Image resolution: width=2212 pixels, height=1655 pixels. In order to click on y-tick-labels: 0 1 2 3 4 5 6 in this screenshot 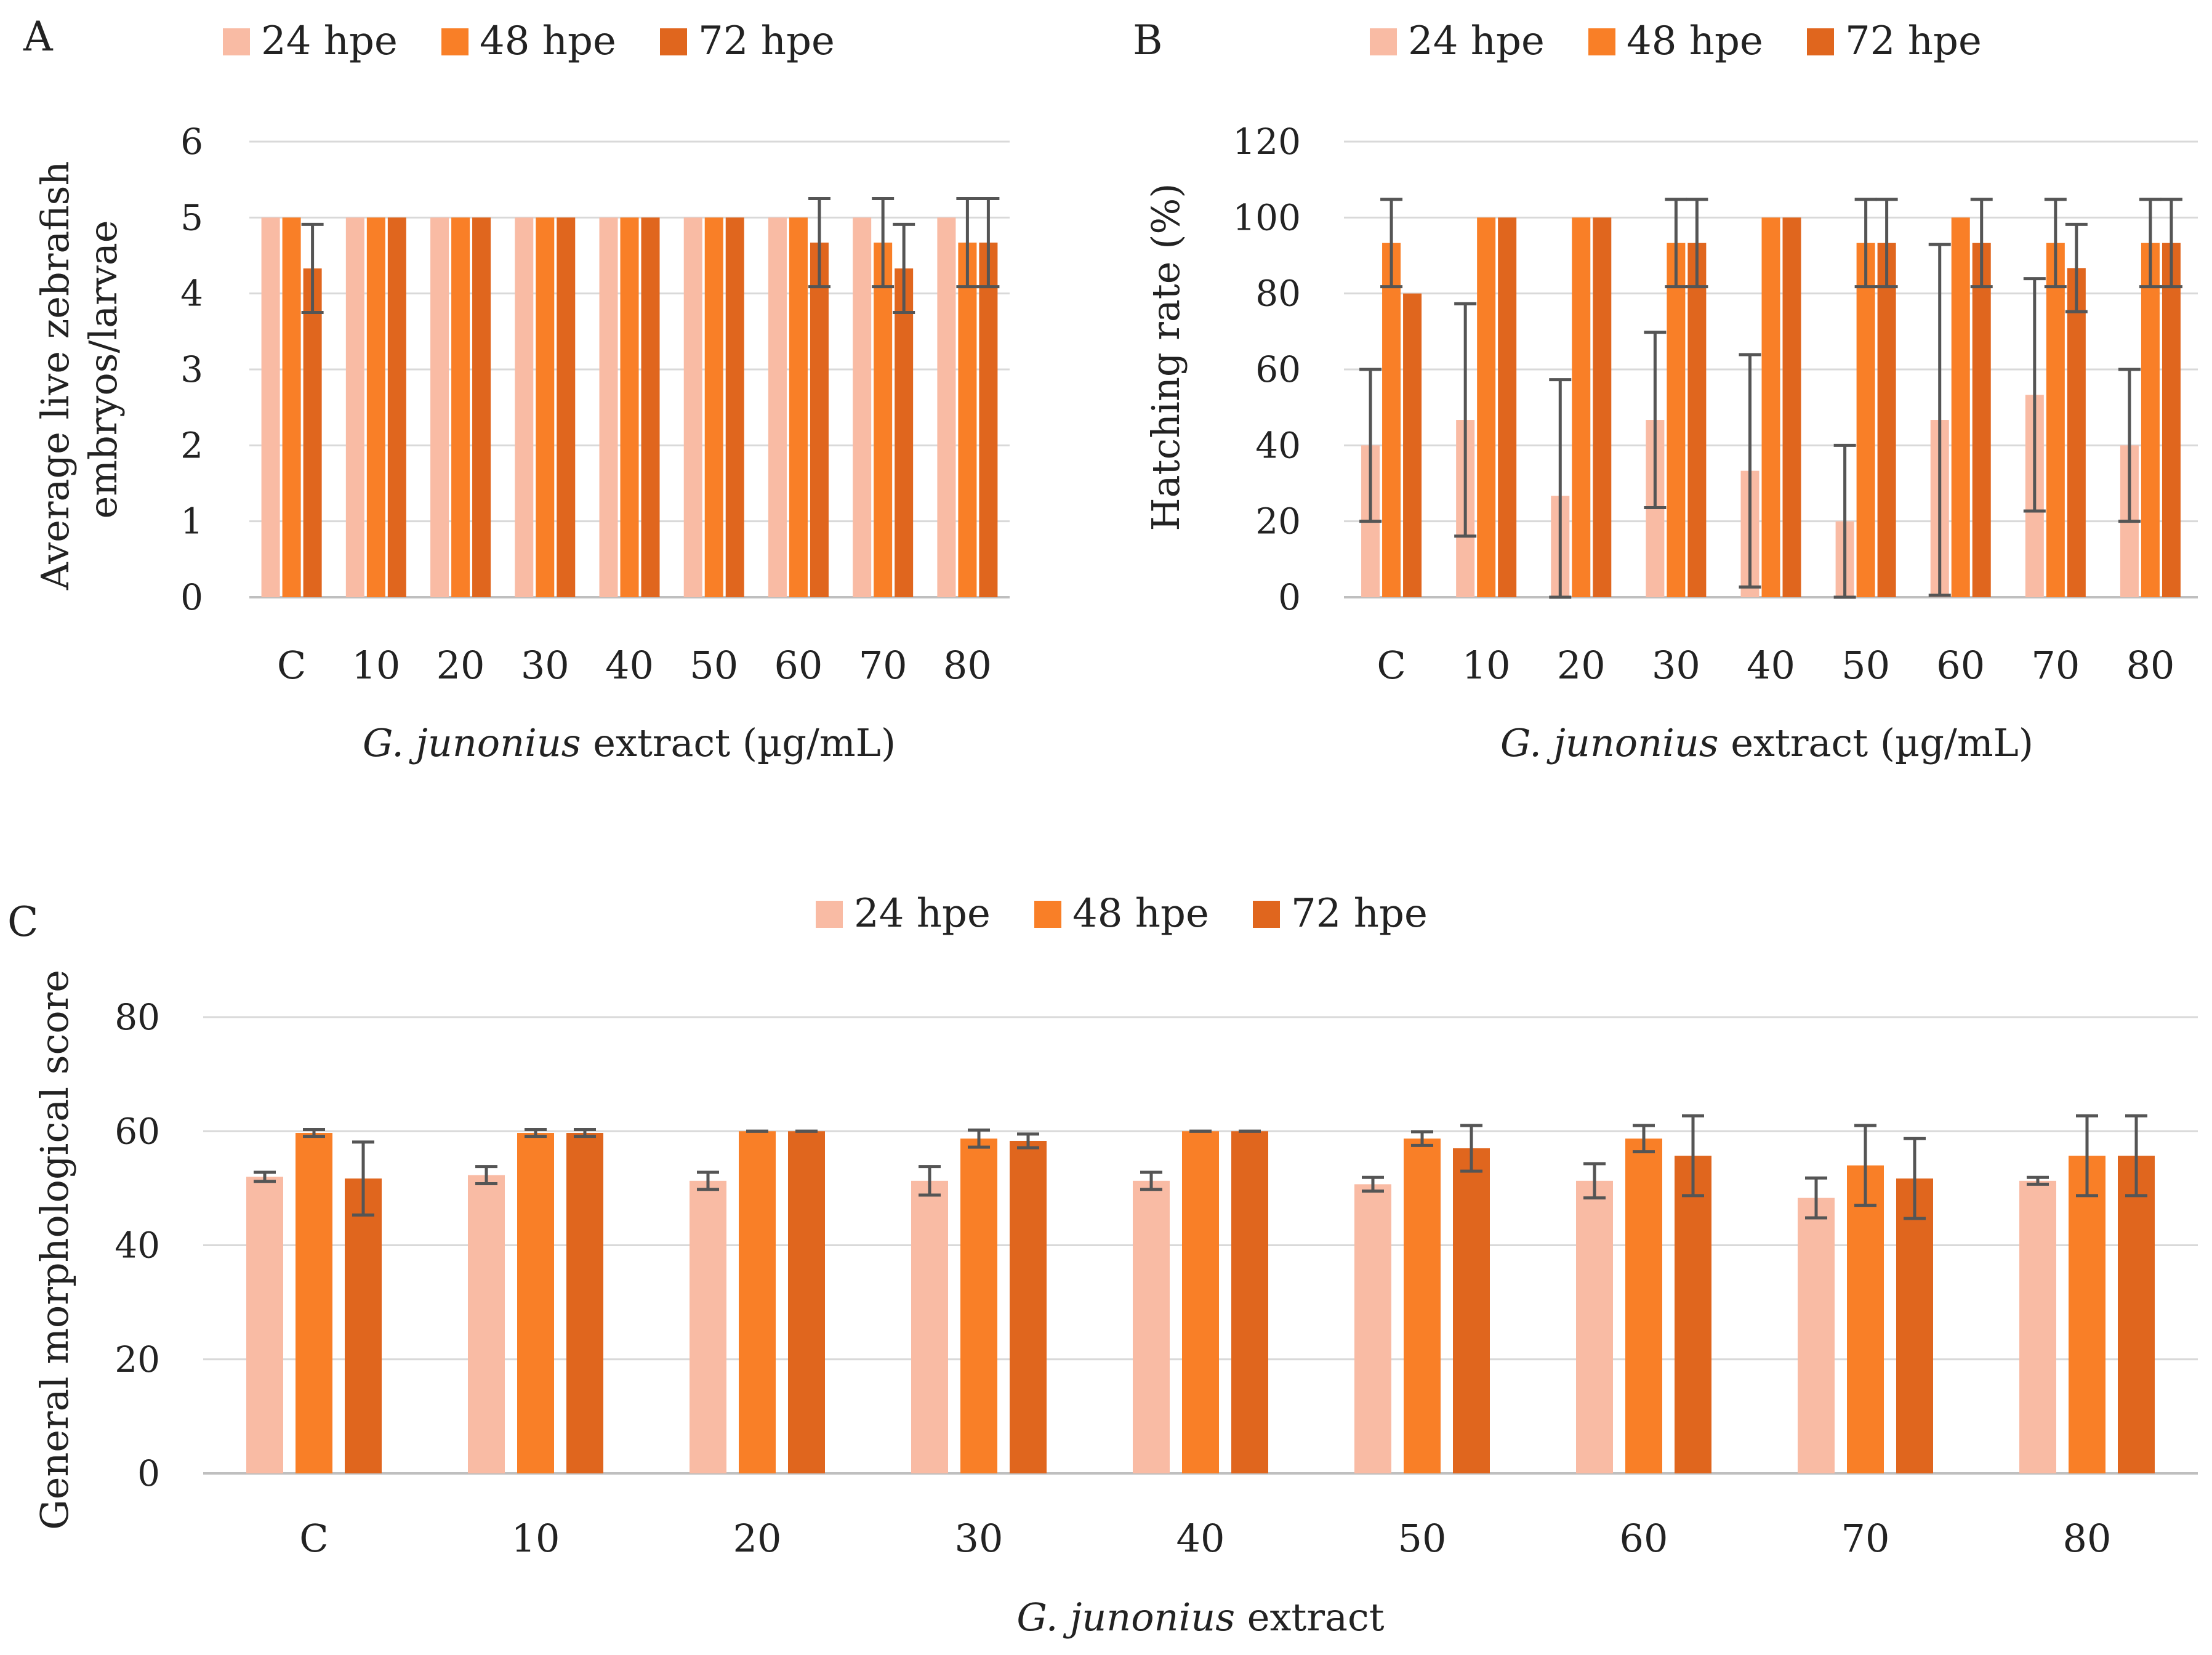, I will do `click(191, 370)`.